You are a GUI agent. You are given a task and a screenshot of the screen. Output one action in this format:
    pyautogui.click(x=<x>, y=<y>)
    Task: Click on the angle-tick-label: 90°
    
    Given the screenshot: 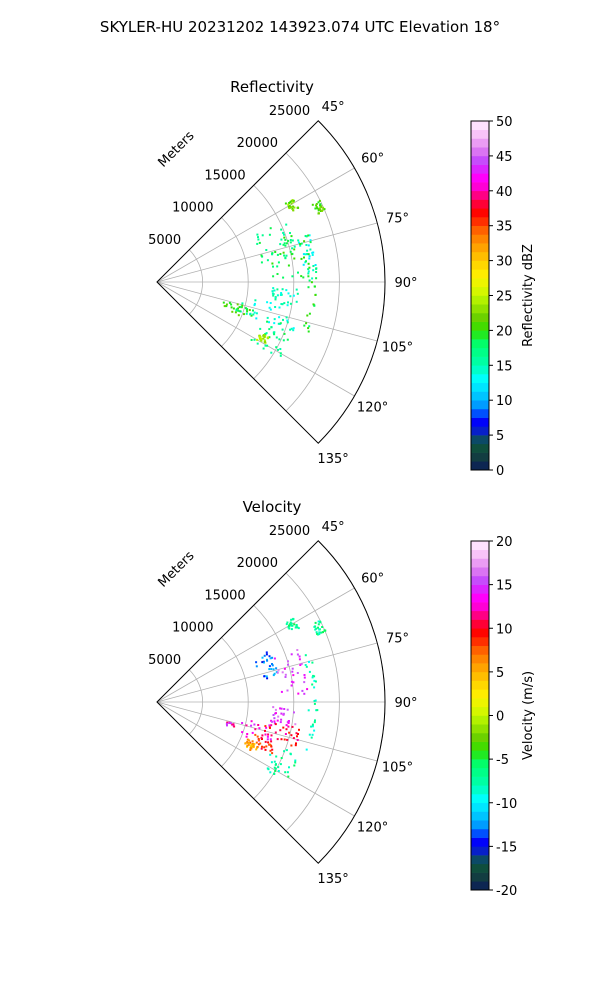 What is the action you would take?
    pyautogui.click(x=405, y=283)
    